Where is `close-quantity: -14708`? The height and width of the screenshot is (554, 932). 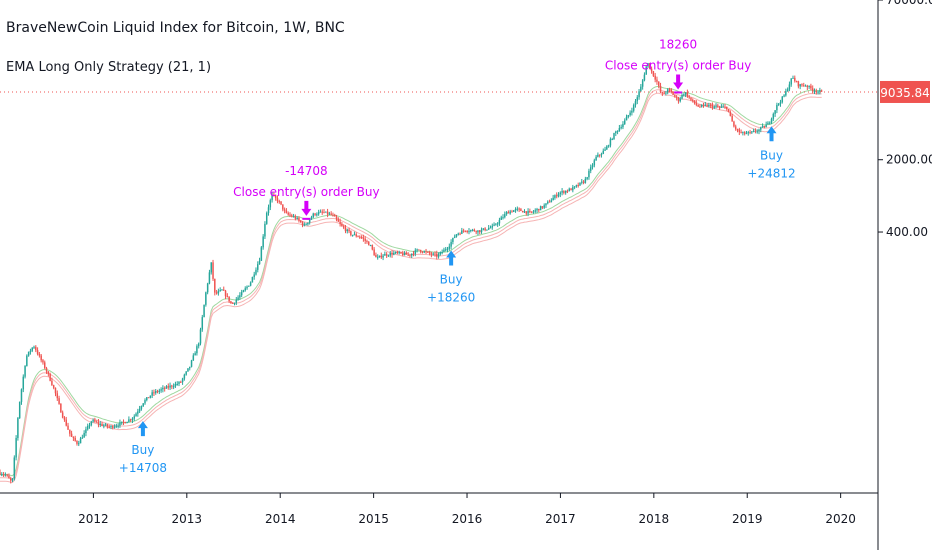 close-quantity: -14708 is located at coordinates (306, 171).